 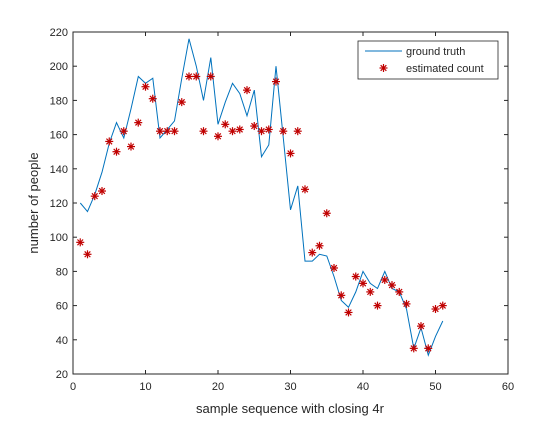 What do you see at coordinates (62, 307) in the screenshot?
I see `y-tick-label: 60` at bounding box center [62, 307].